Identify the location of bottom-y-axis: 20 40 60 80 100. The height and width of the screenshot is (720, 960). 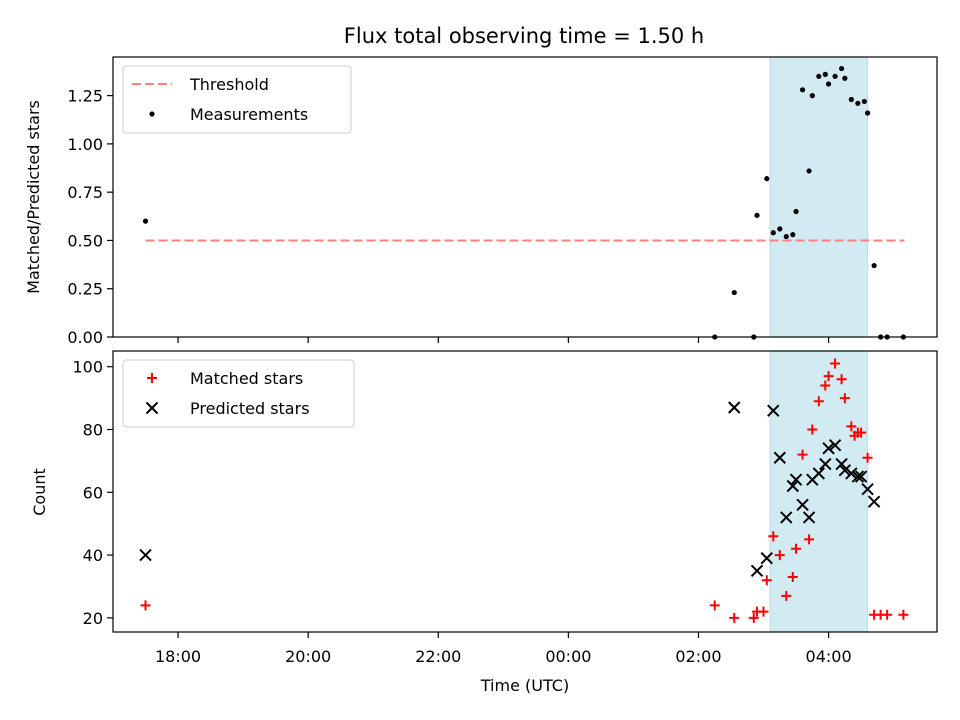
(92, 493).